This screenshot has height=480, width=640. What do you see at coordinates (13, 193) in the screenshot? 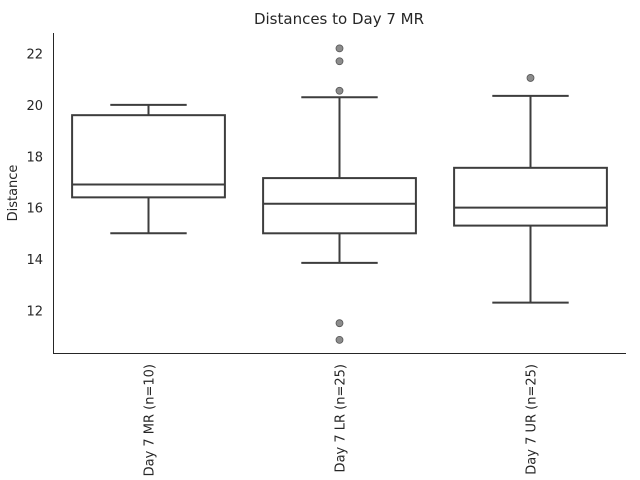
I see `y-axis-label: Distance` at bounding box center [13, 193].